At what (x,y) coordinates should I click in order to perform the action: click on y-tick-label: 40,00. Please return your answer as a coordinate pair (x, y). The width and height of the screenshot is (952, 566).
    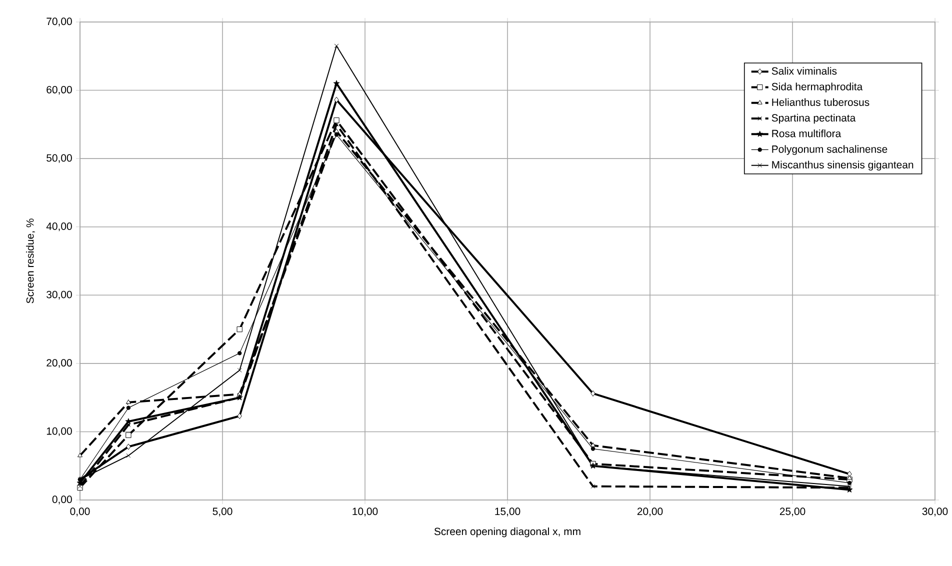
    Looking at the image, I should click on (59, 227).